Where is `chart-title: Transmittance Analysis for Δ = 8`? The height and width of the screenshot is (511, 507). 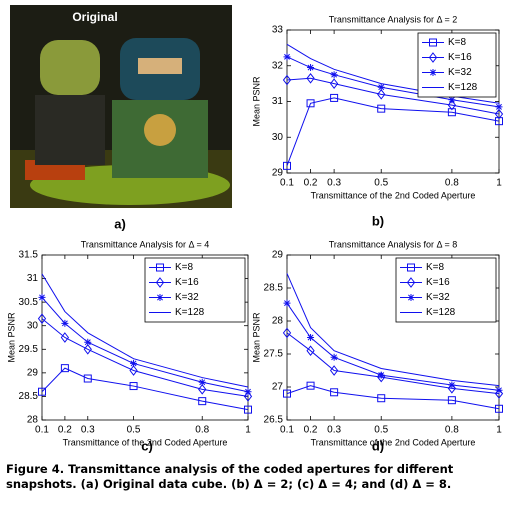 chart-title: Transmittance Analysis for Δ = 8 is located at coordinates (393, 244).